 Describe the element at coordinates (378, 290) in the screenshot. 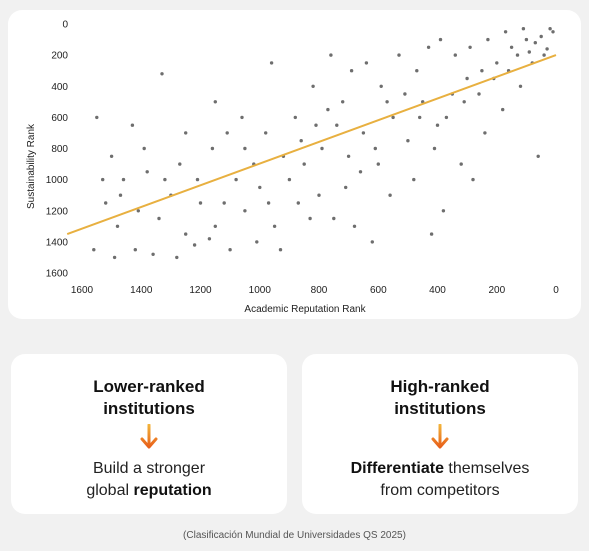

I see `x-tick-label: 600` at that location.